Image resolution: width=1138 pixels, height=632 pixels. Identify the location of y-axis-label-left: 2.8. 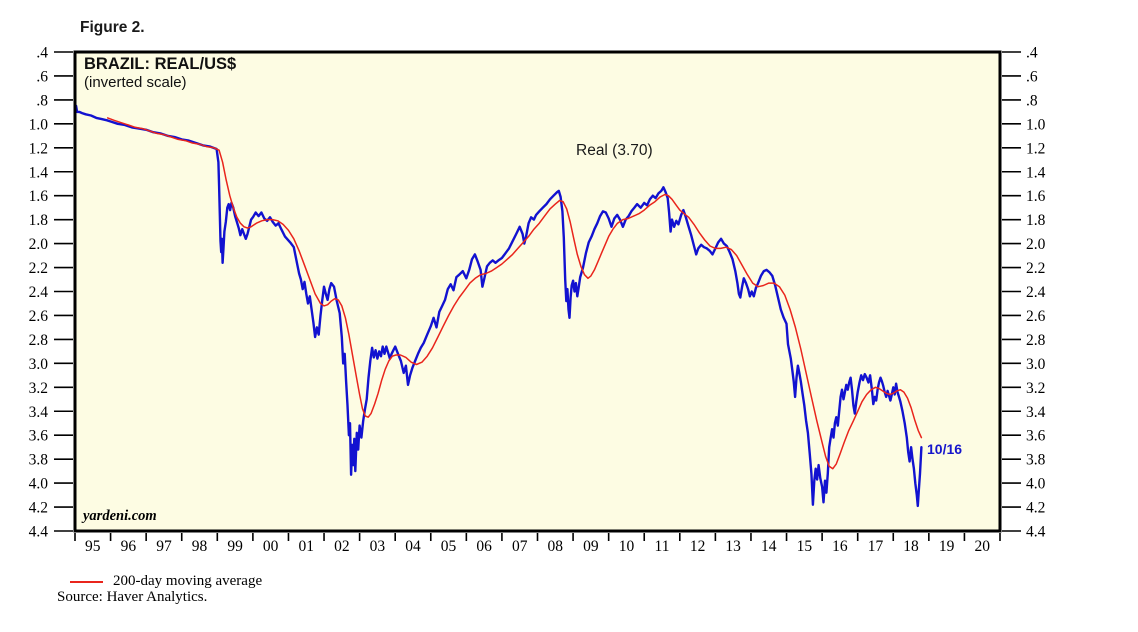
(39, 340).